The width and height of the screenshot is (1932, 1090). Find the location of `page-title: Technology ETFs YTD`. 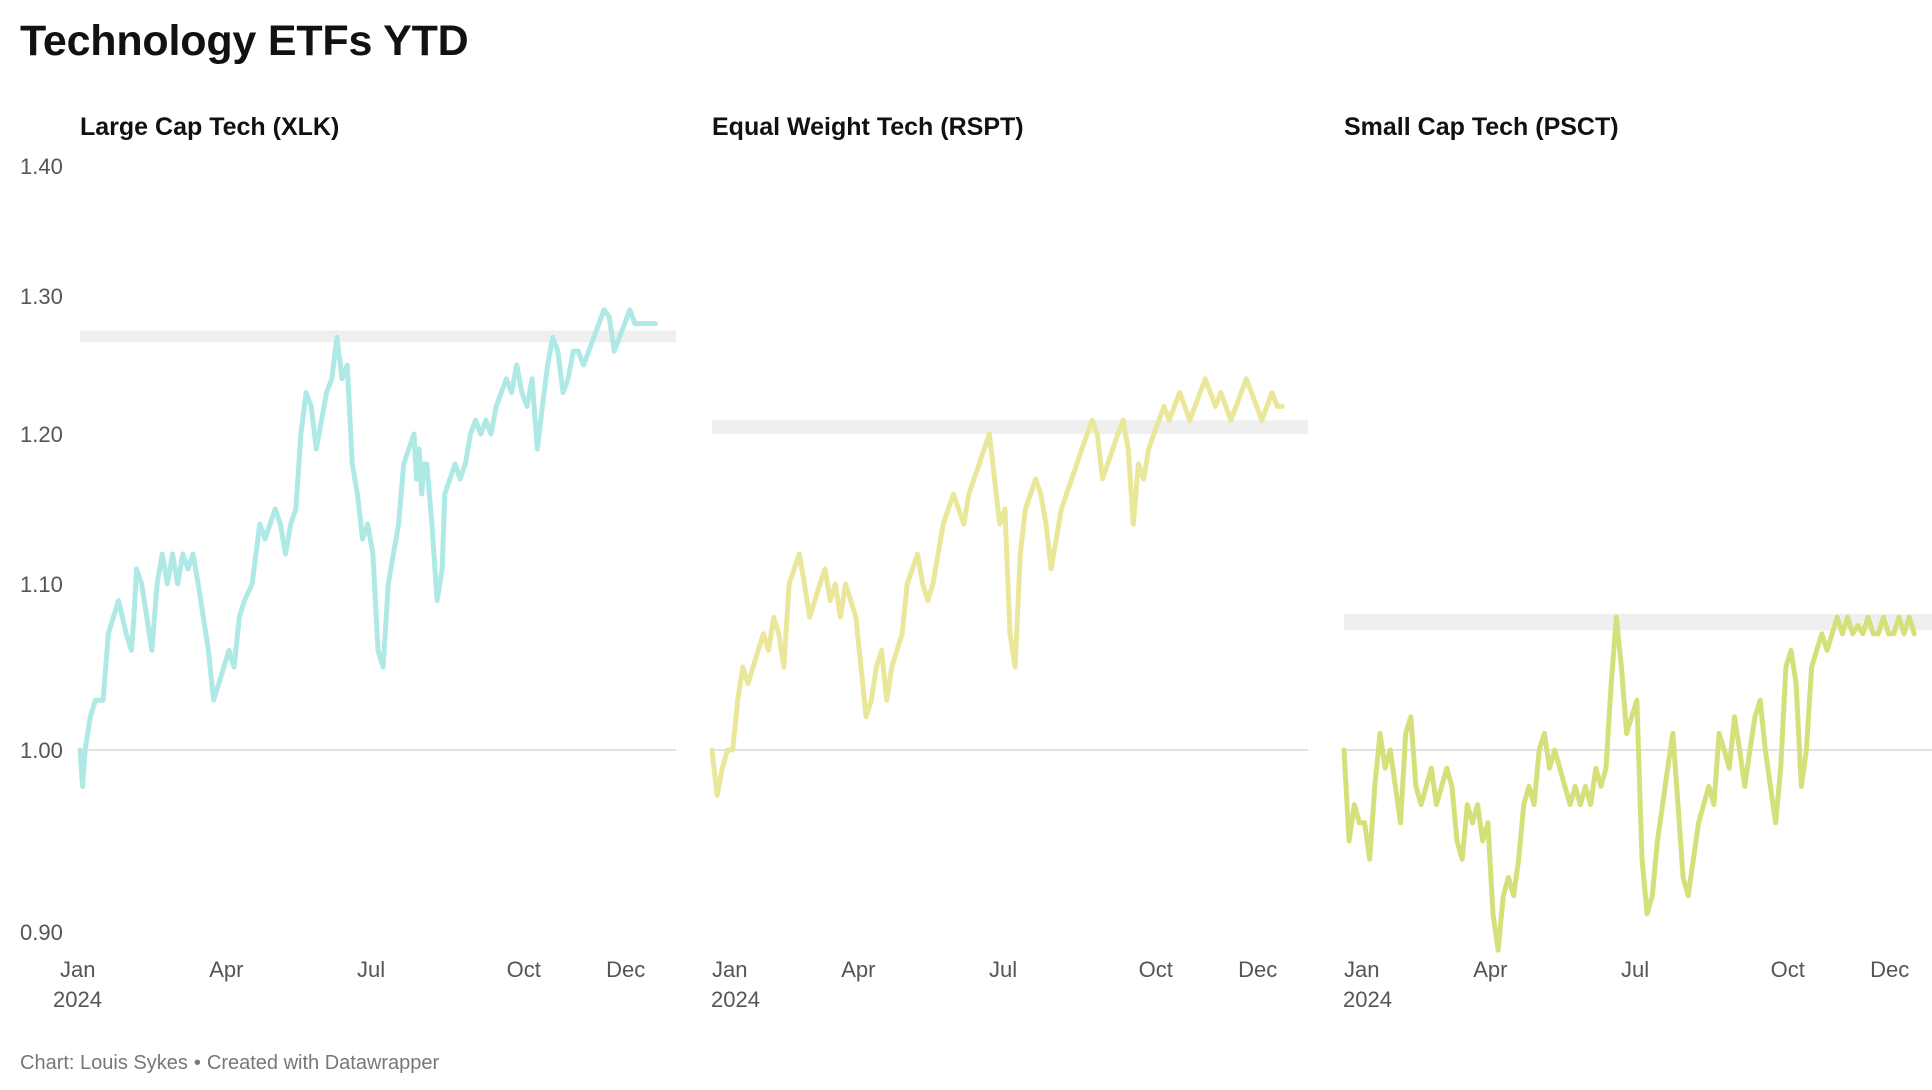

page-title: Technology ETFs YTD is located at coordinates (244, 41).